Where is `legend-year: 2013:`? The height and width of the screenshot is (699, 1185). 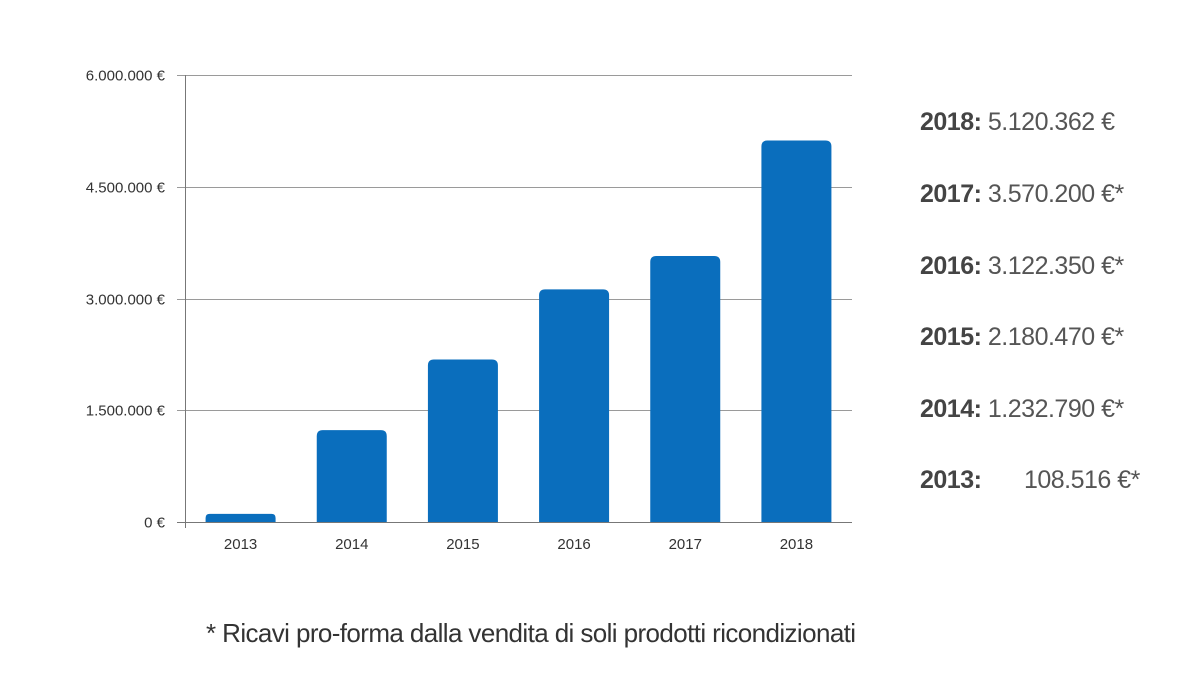 legend-year: 2013: is located at coordinates (951, 480).